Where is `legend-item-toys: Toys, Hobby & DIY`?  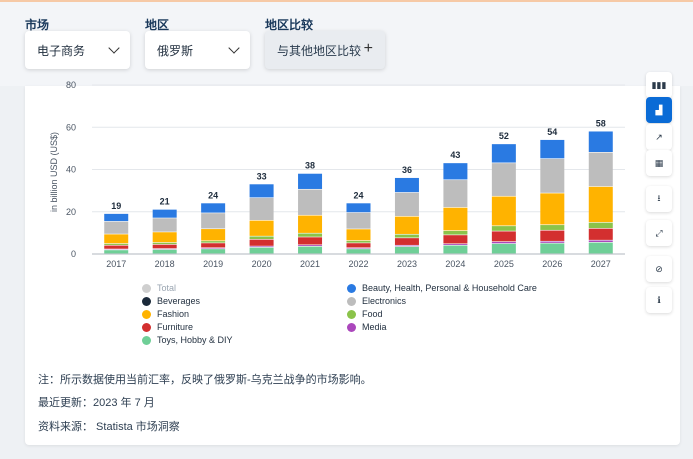 legend-item-toys: Toys, Hobby & DIY is located at coordinates (187, 340).